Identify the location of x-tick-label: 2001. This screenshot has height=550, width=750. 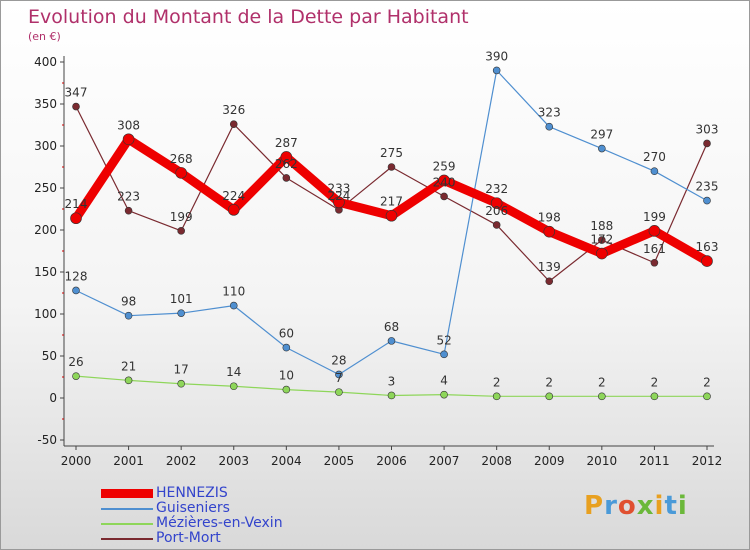
(128, 461).